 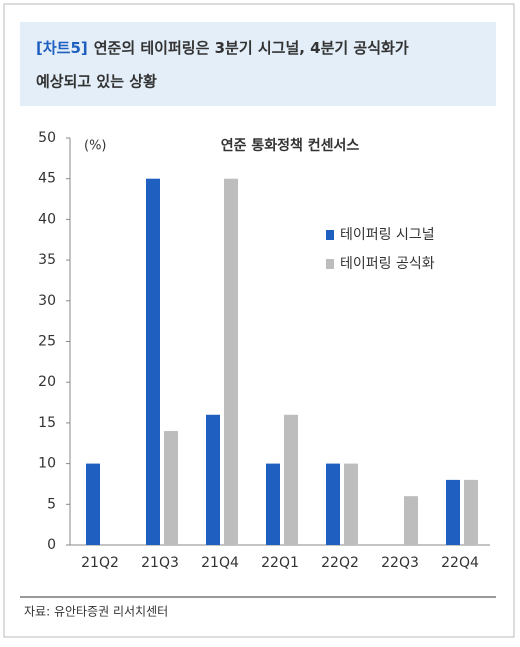 I want to click on x-tick-label: 22Q4, so click(x=460, y=563).